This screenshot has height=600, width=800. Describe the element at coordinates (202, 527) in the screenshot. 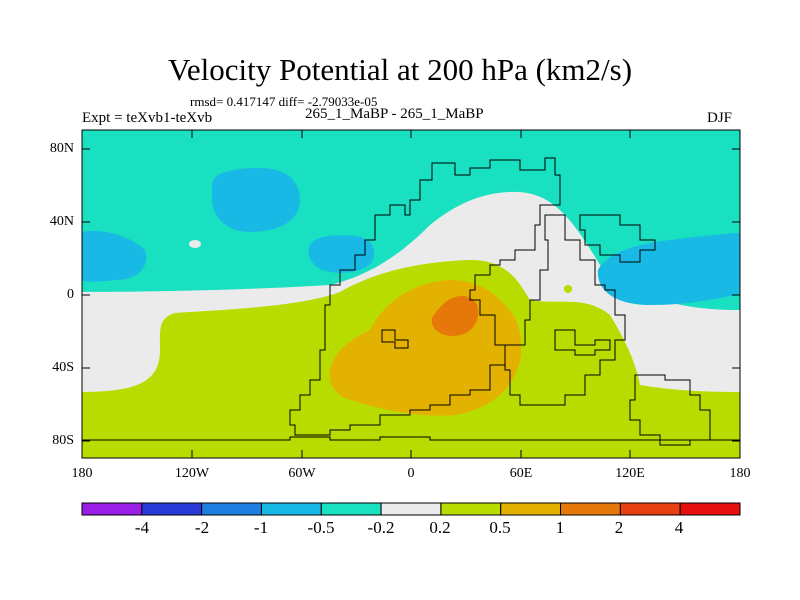

I see `colorbar-label: -2` at that location.